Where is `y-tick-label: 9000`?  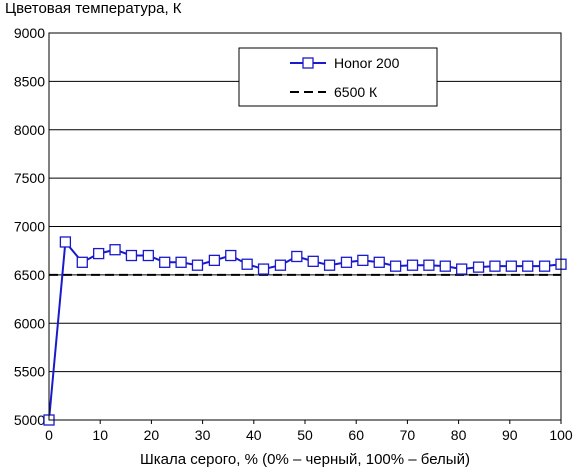 y-tick-label: 9000 is located at coordinates (29, 33).